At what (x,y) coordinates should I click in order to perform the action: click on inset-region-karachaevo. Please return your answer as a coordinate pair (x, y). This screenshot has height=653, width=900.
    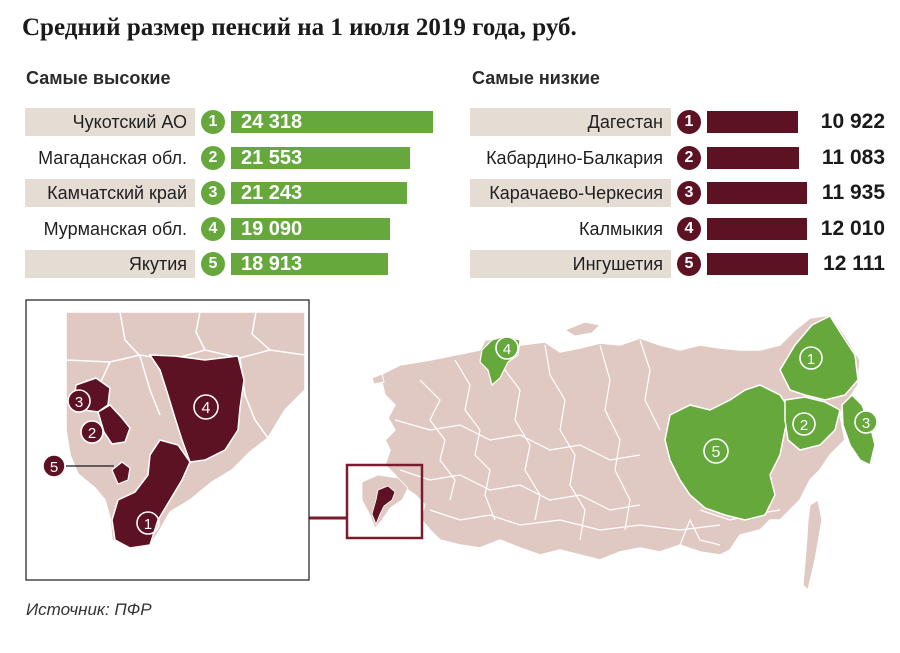
    Looking at the image, I should click on (92, 395).